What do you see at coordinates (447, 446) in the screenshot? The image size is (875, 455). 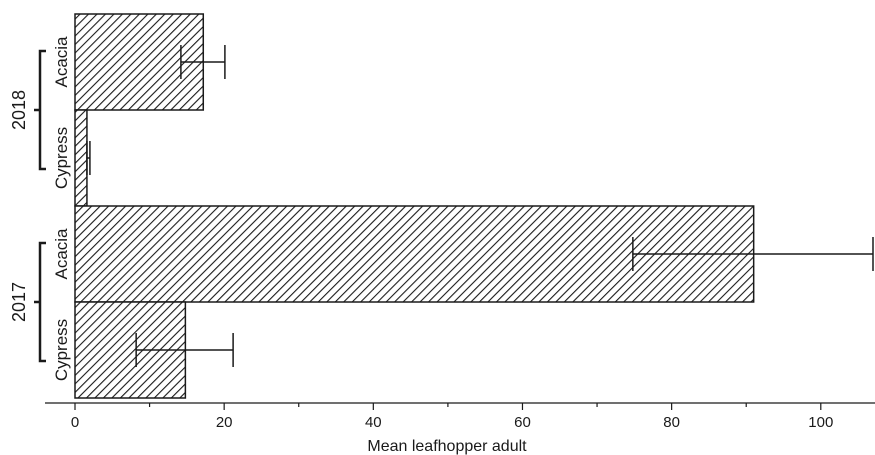 I see `x-axis-title: Mean leafhopper adult` at bounding box center [447, 446].